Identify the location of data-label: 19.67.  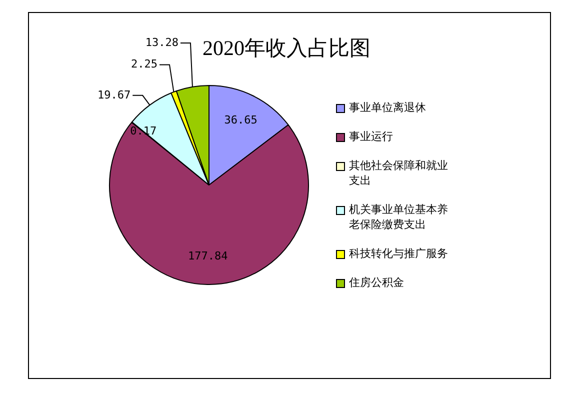
(114, 95).